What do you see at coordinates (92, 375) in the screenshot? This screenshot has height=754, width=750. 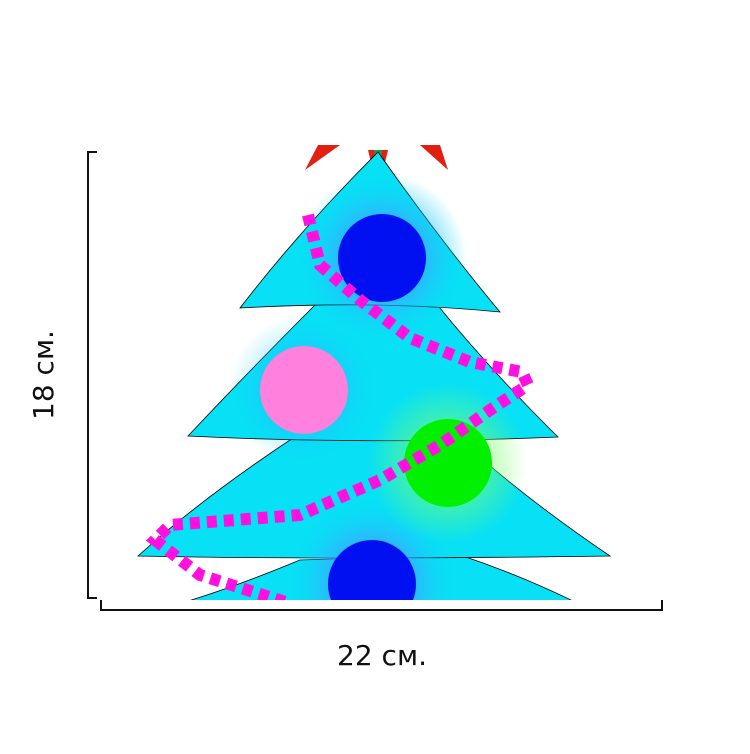 I see `height-bracket` at bounding box center [92, 375].